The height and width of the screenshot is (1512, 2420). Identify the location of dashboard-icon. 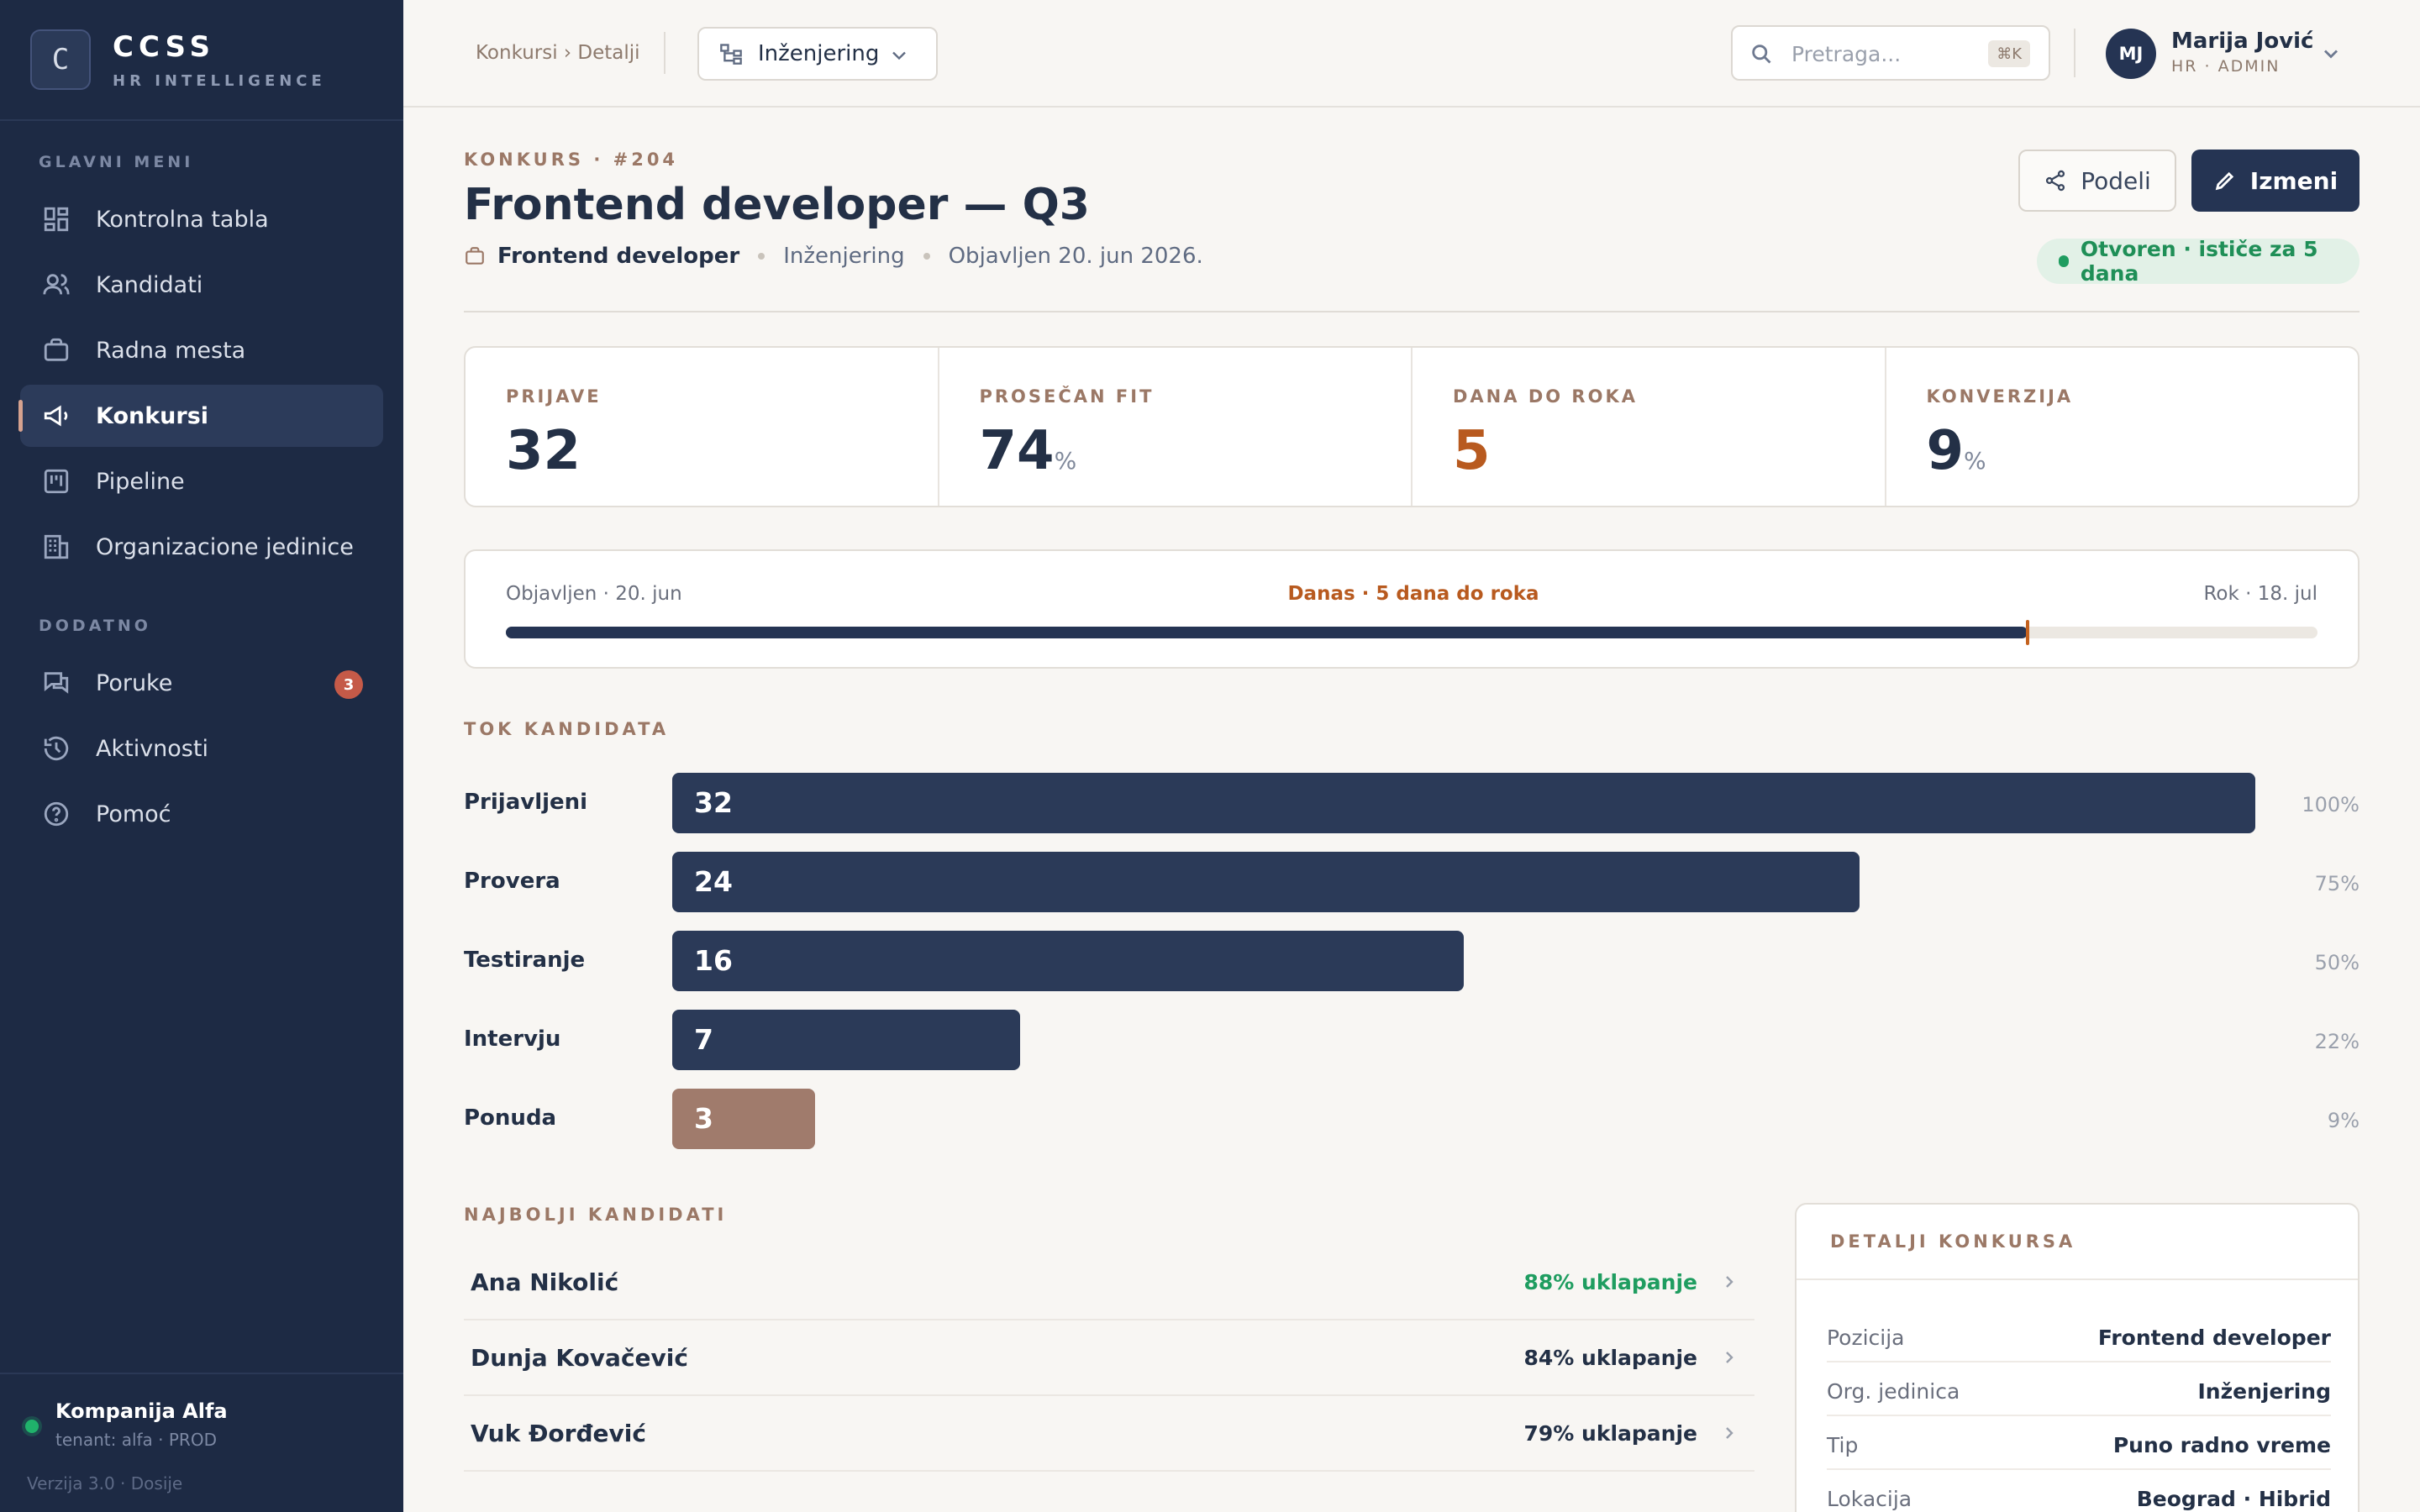
(56, 219).